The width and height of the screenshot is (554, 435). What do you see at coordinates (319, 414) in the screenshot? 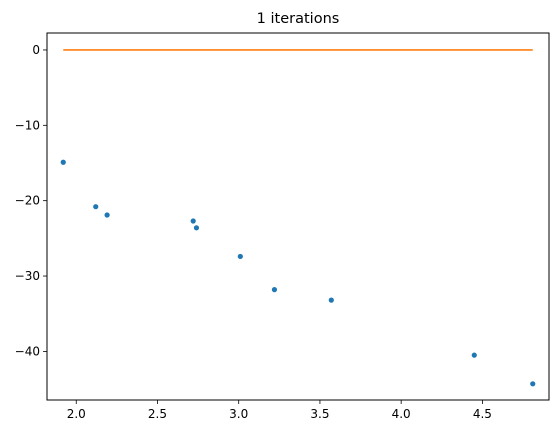
I see `x-tick-label: 3.5` at bounding box center [319, 414].